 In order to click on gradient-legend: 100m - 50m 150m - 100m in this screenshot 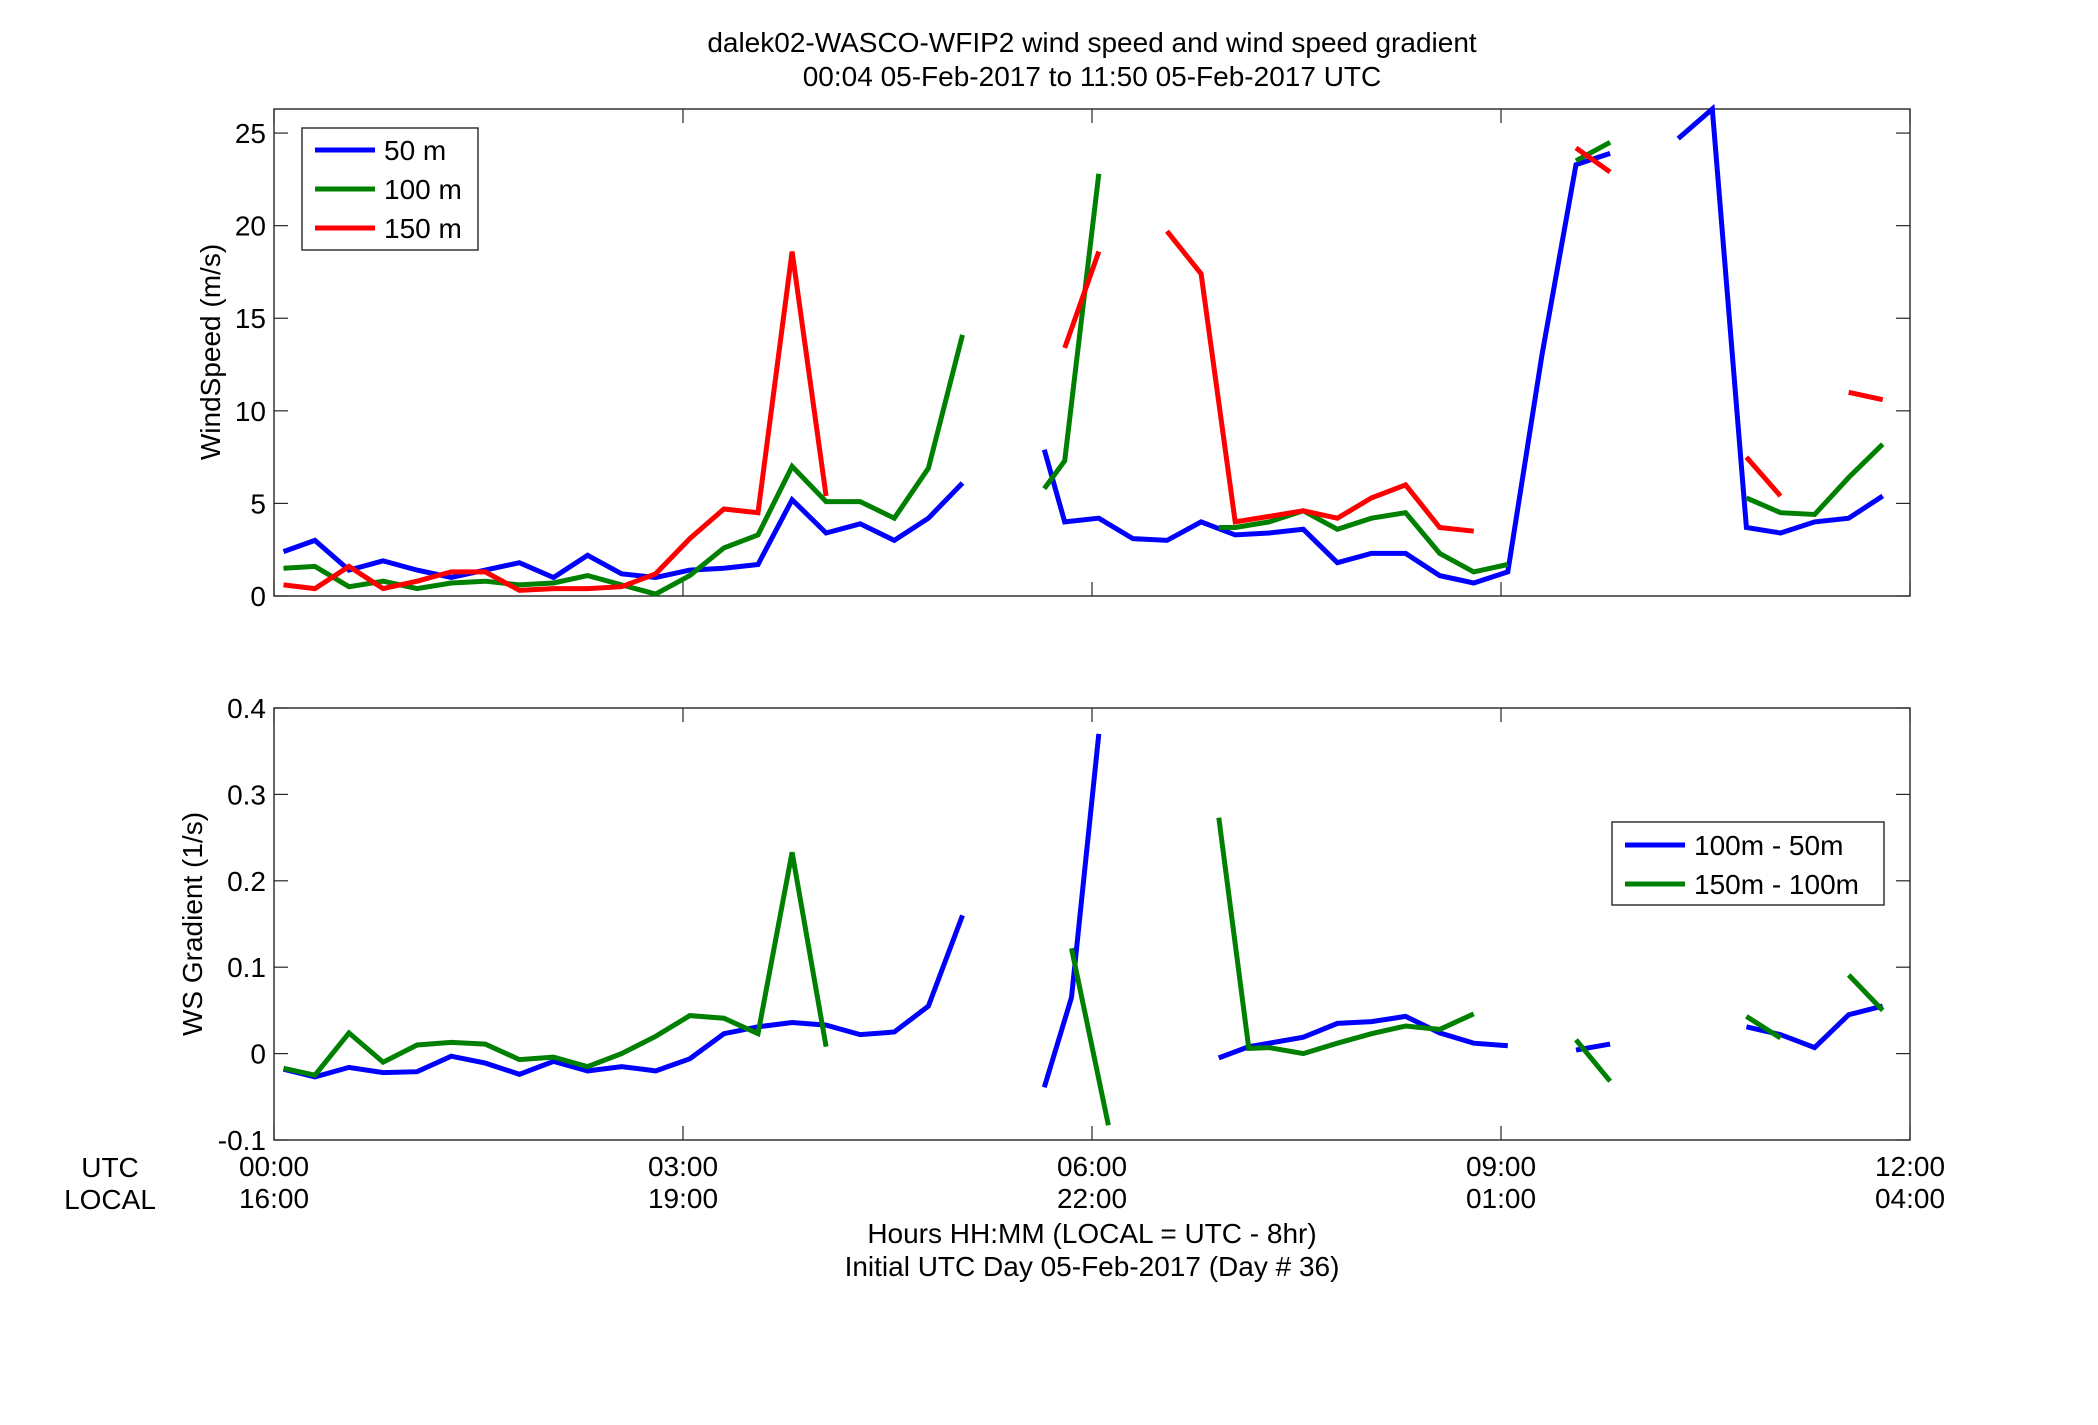, I will do `click(1748, 863)`.